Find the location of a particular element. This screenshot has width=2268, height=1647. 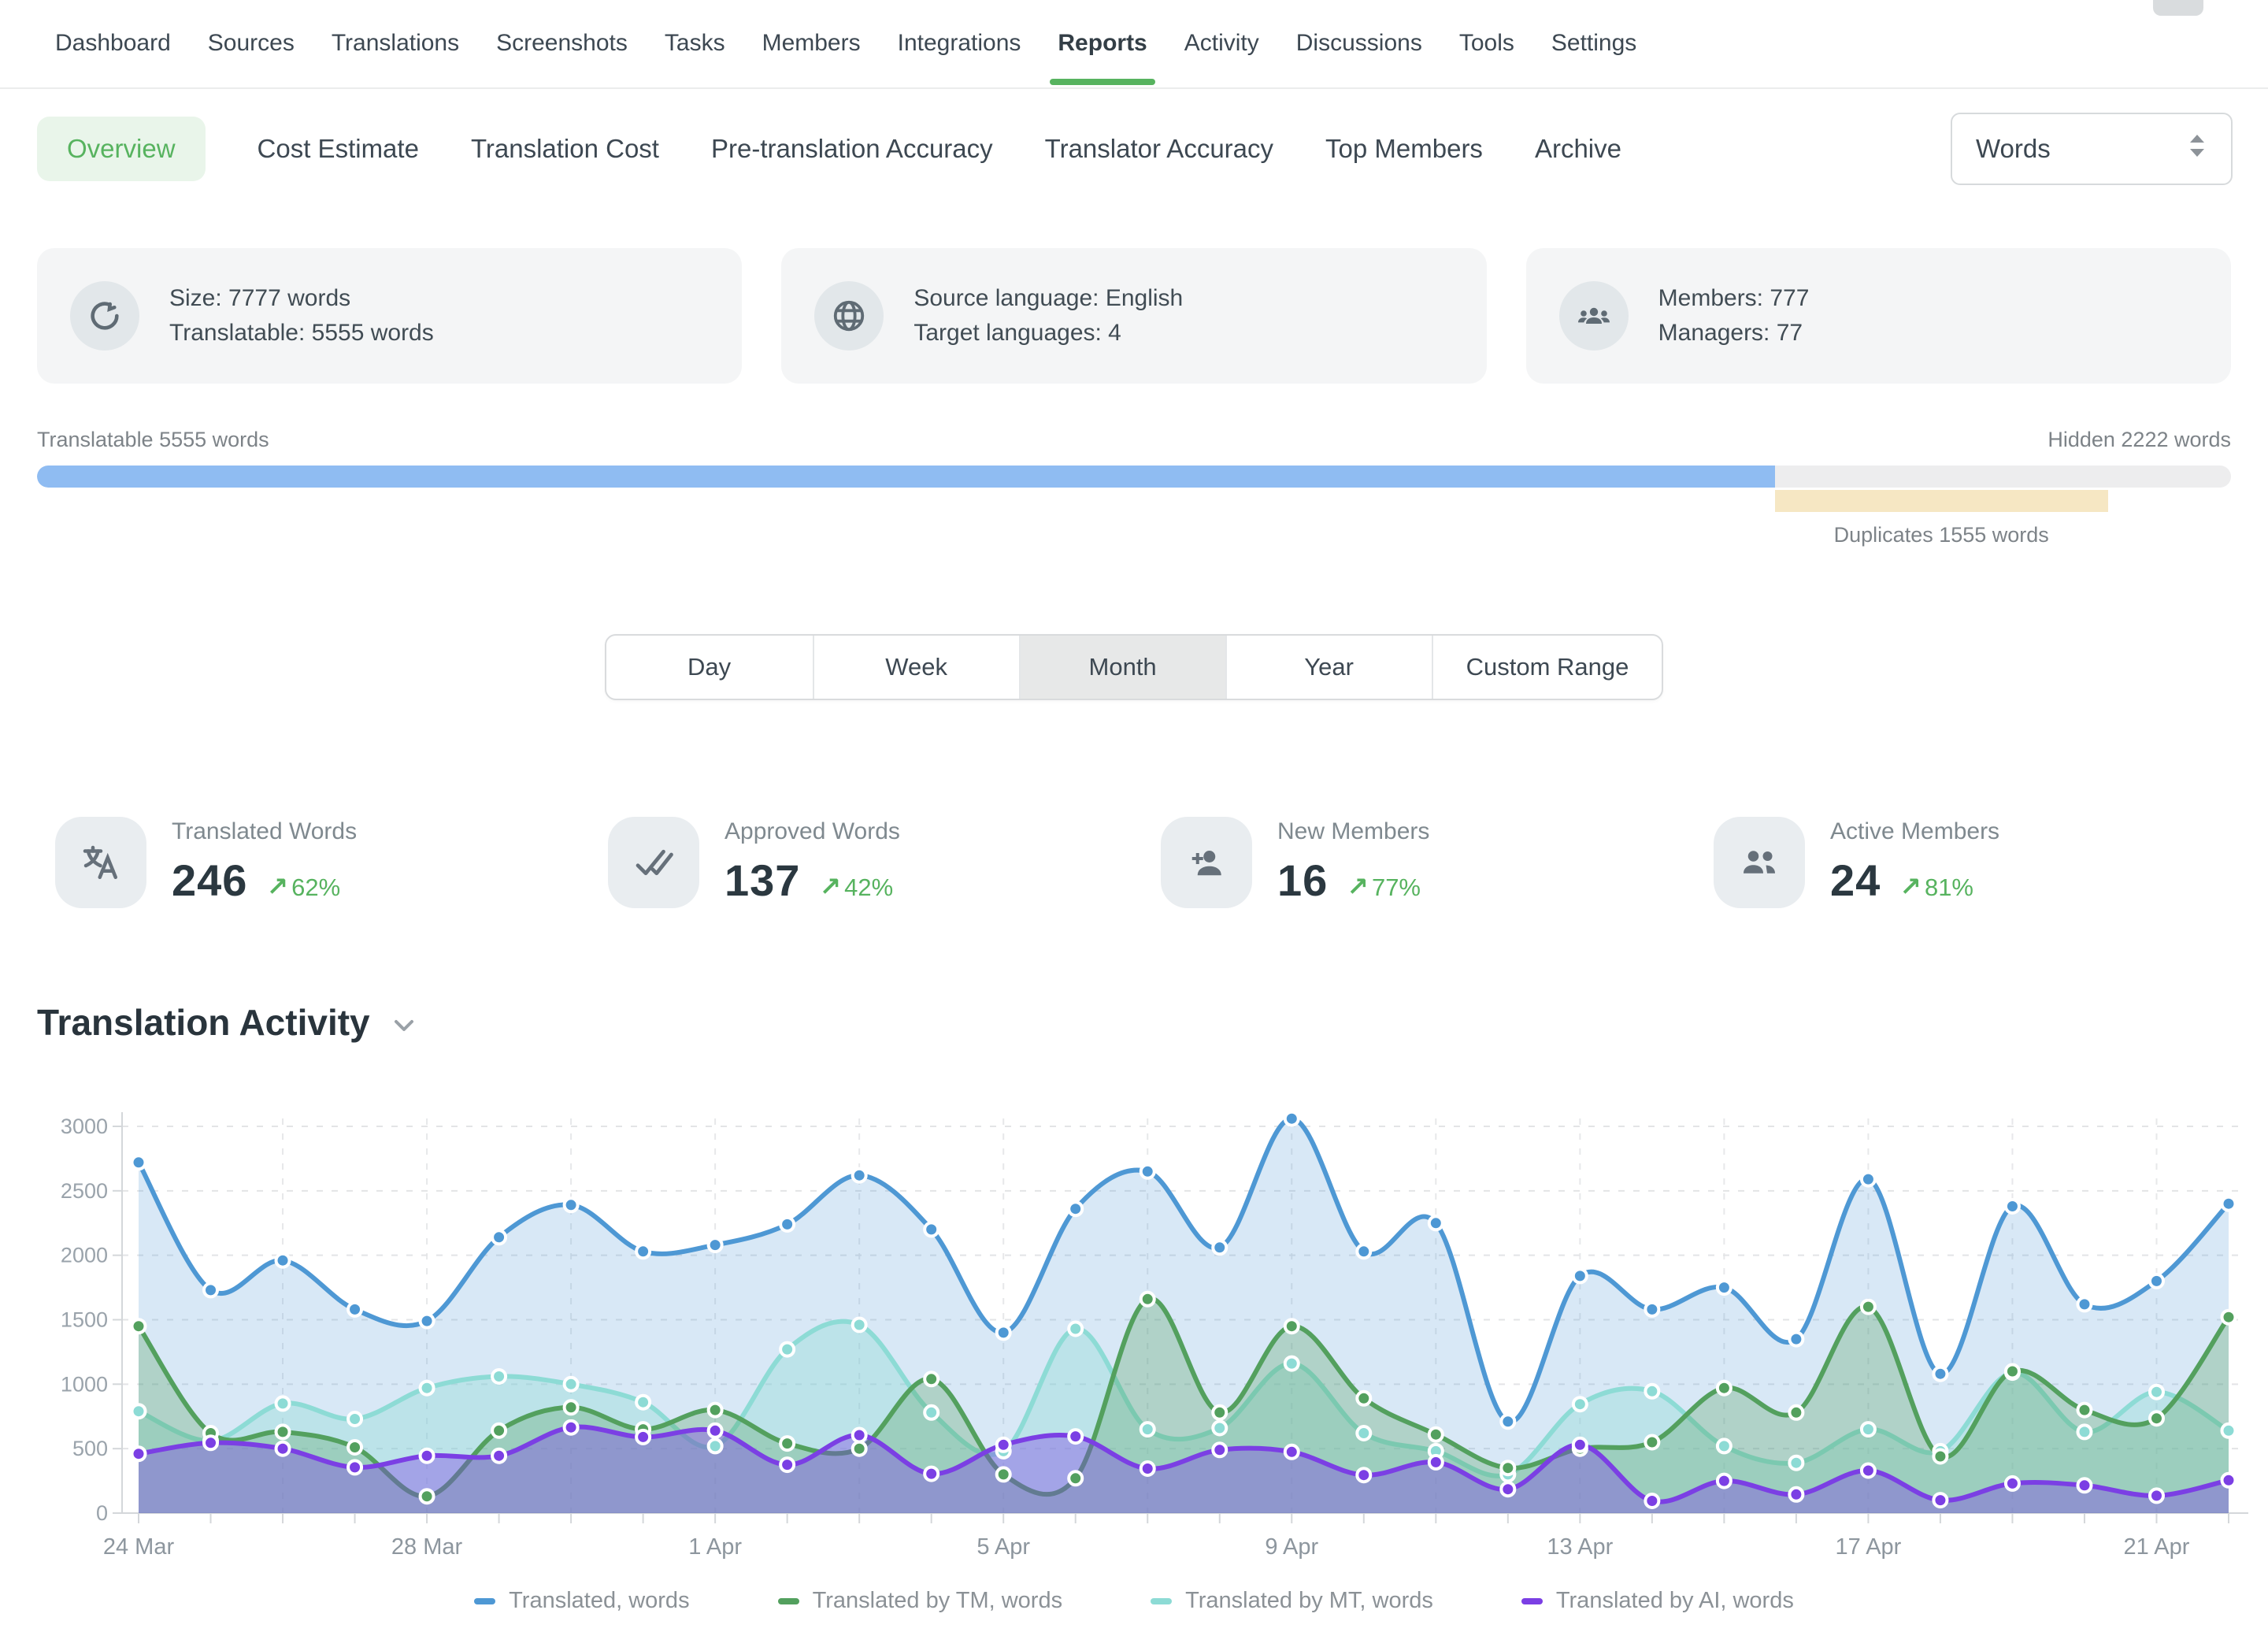

unit-selector: Words is located at coordinates (2092, 149).